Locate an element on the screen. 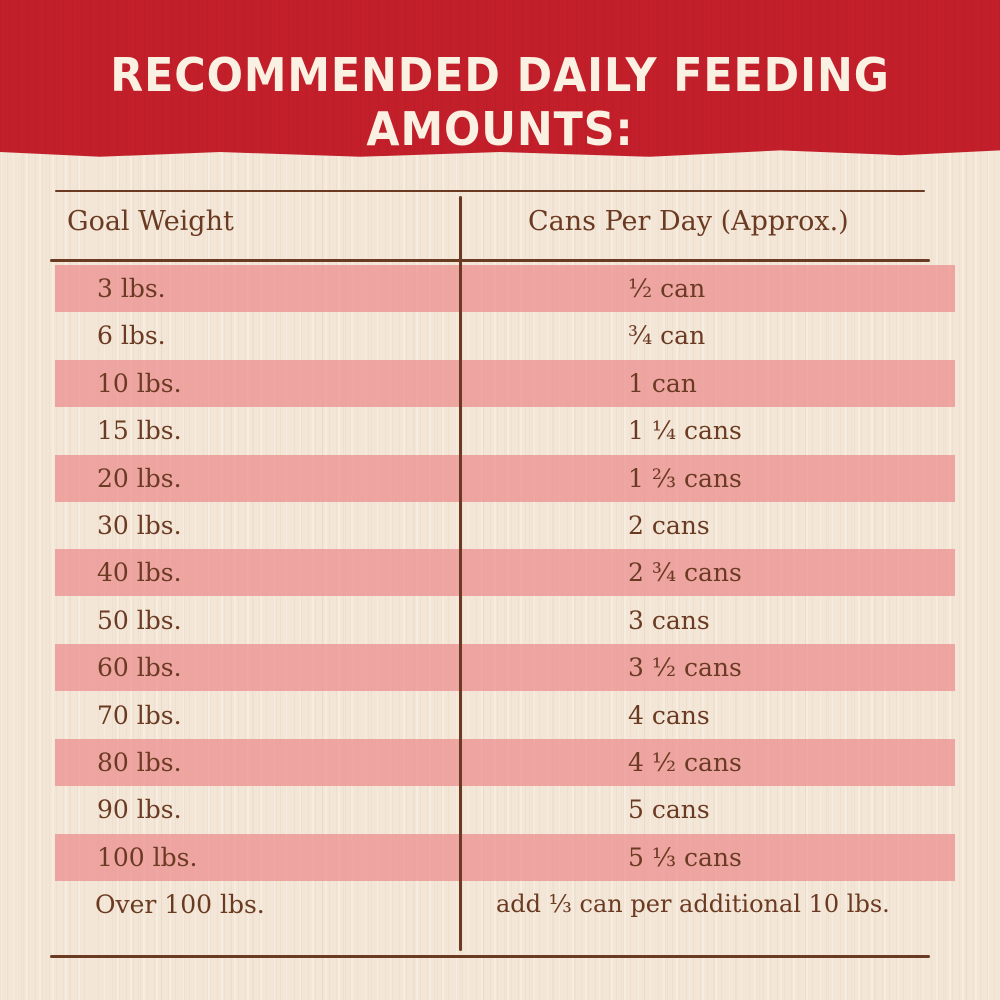  goal-weight-cell: 100 lbs. is located at coordinates (147, 857).